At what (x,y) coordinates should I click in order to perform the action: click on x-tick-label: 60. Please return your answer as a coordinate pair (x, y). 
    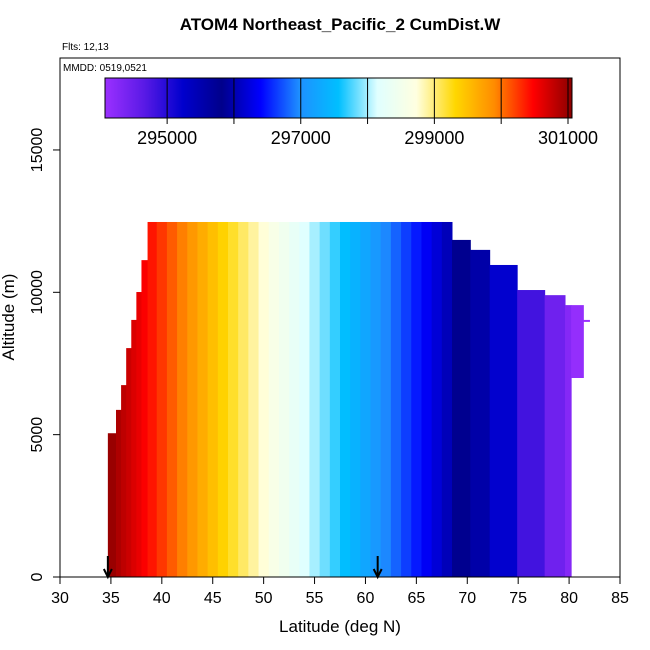
    Looking at the image, I should click on (366, 598).